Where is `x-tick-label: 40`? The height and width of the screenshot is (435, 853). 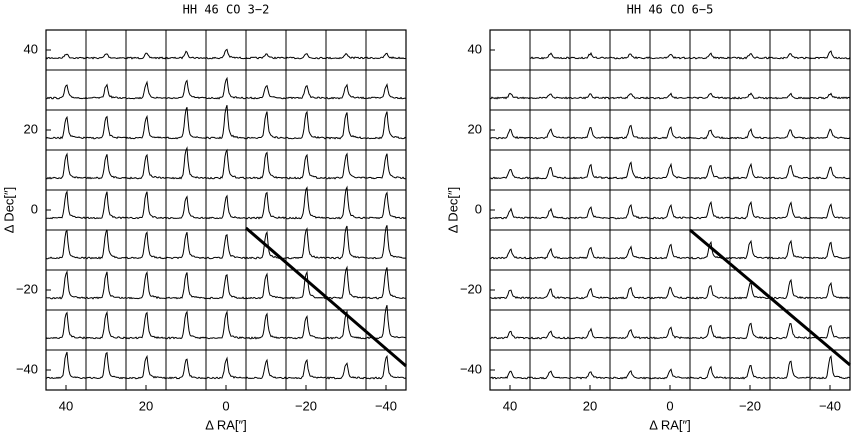
x-tick-label: 40 is located at coordinates (510, 405).